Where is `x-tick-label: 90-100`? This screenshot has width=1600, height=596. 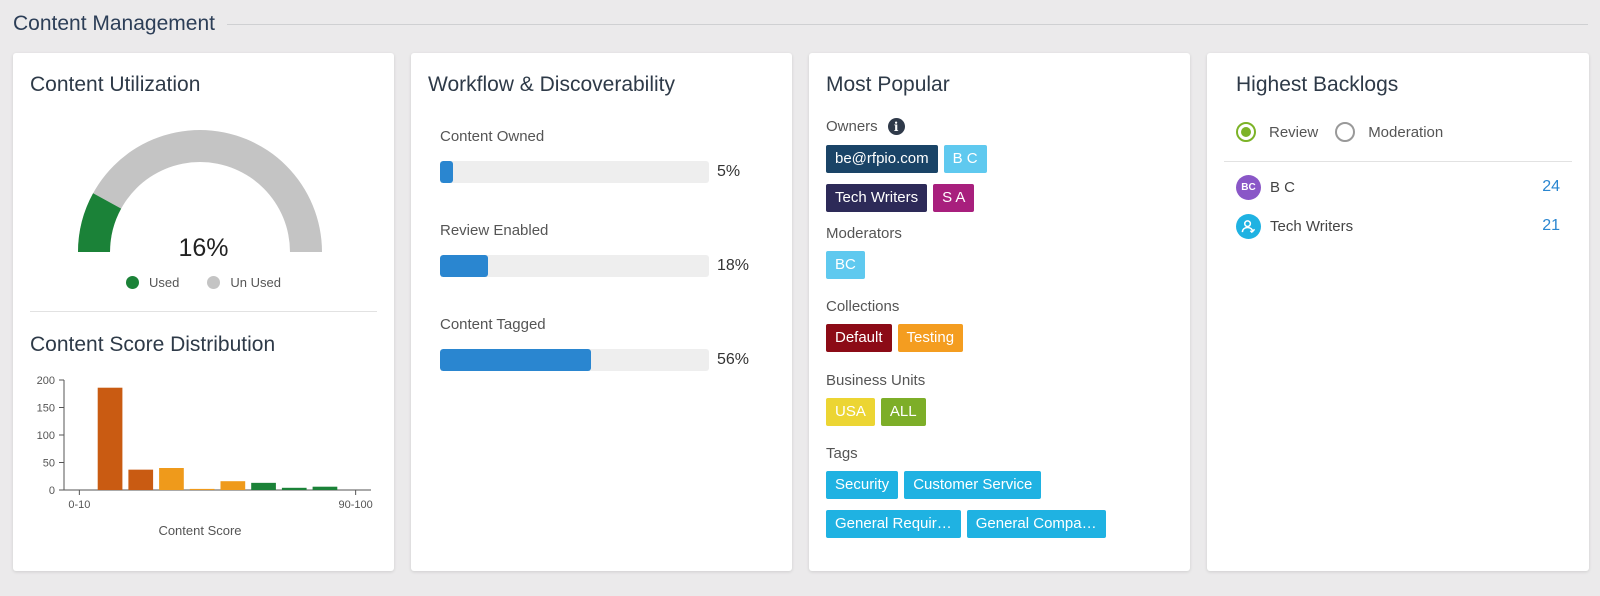 x-tick-label: 90-100 is located at coordinates (356, 505).